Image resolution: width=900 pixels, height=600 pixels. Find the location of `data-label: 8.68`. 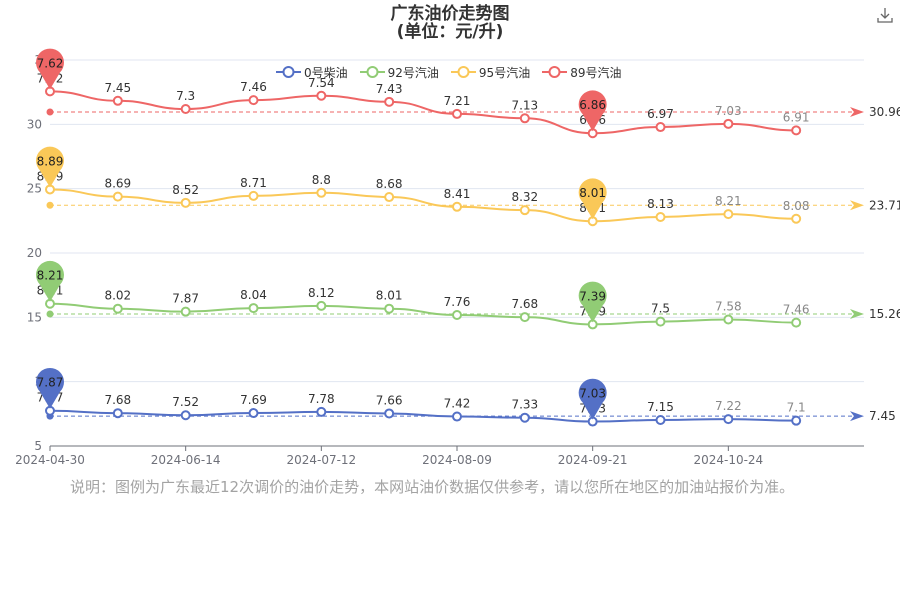

data-label: 8.68 is located at coordinates (389, 184).